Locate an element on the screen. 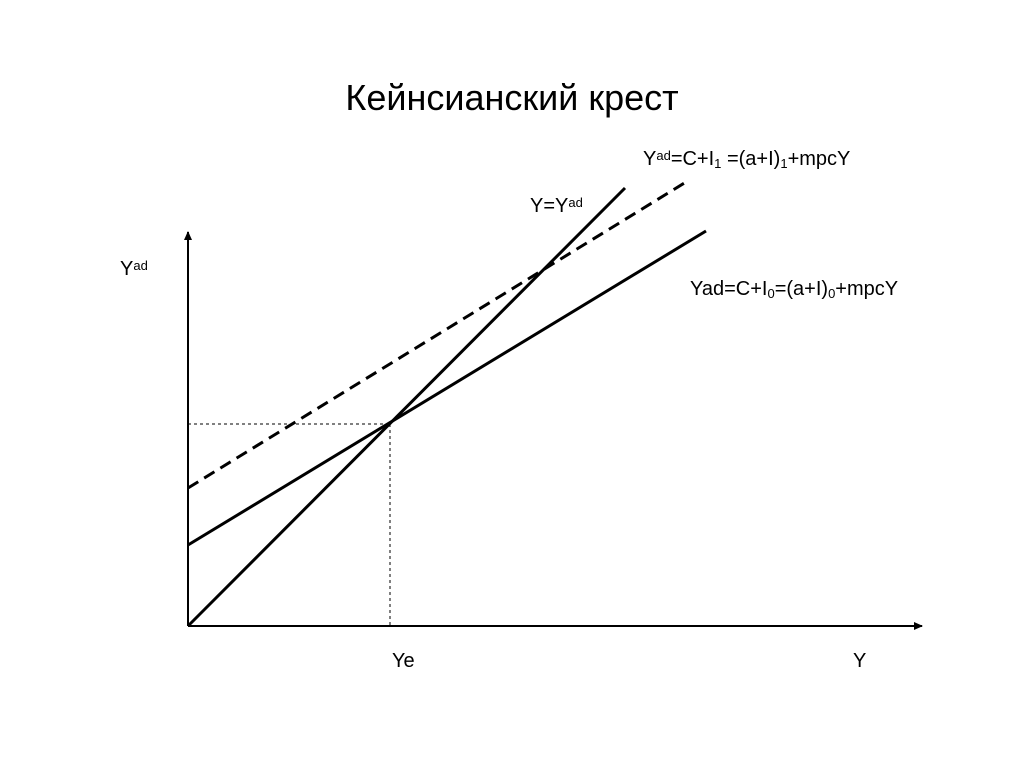  label-part: Ye is located at coordinates (403, 661).